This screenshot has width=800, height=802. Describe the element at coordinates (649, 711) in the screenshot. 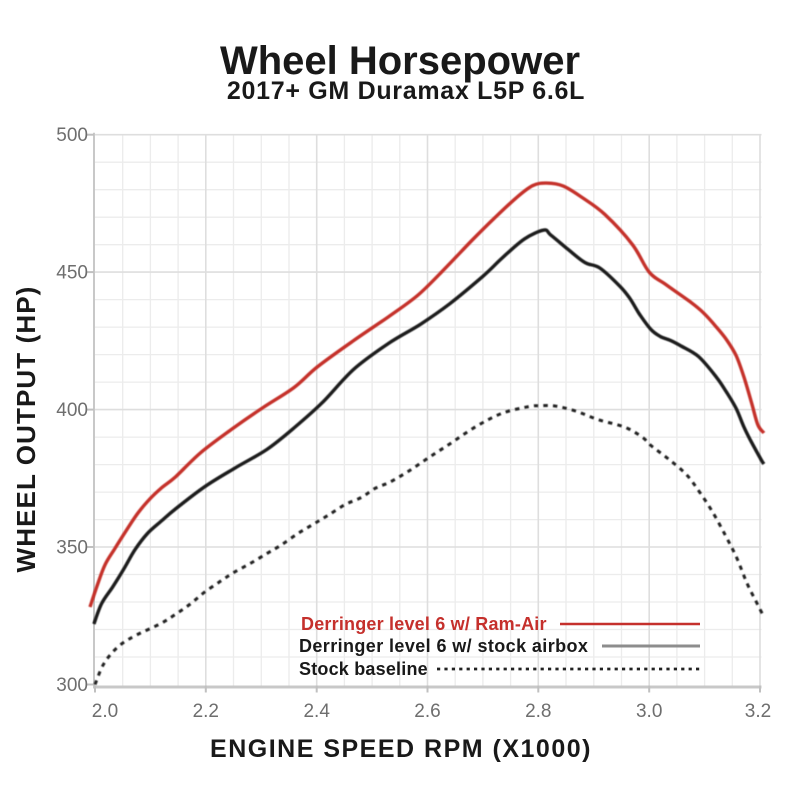

I see `svg-text: 3.0` at that location.